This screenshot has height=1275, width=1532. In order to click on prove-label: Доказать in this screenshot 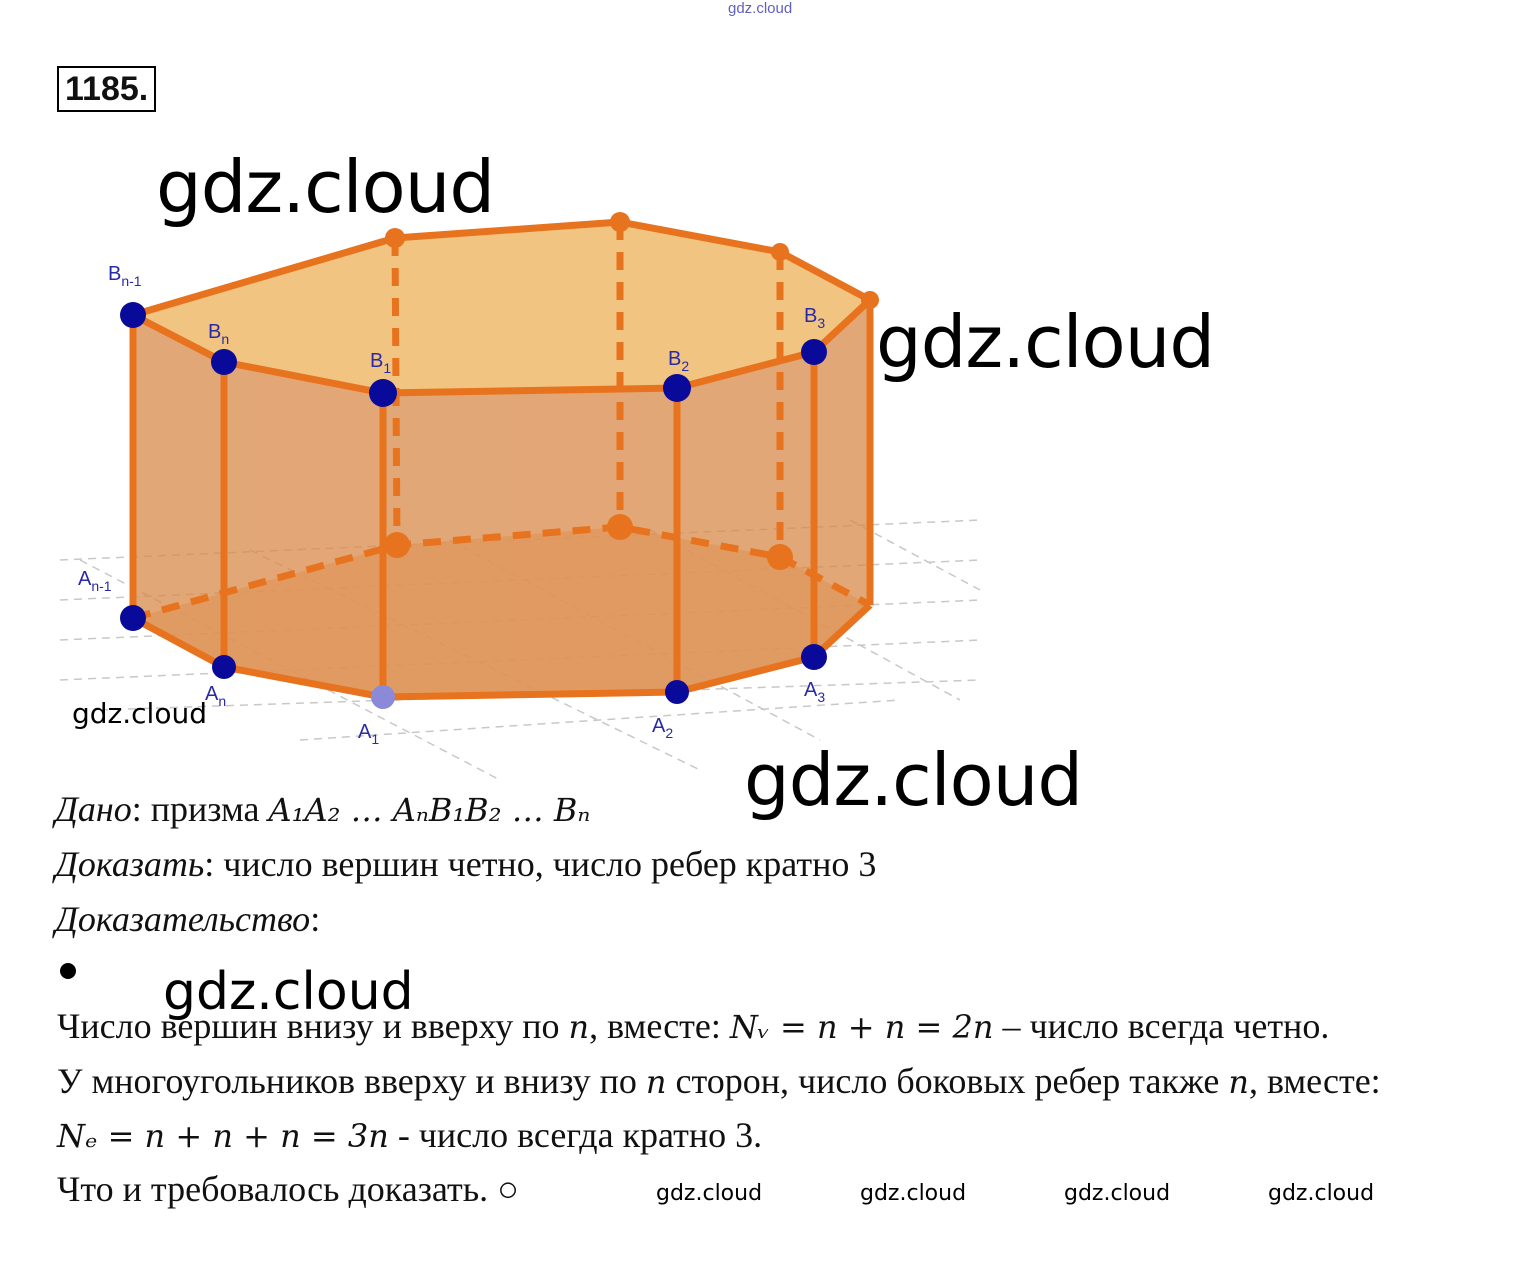, I will do `click(130, 864)`.